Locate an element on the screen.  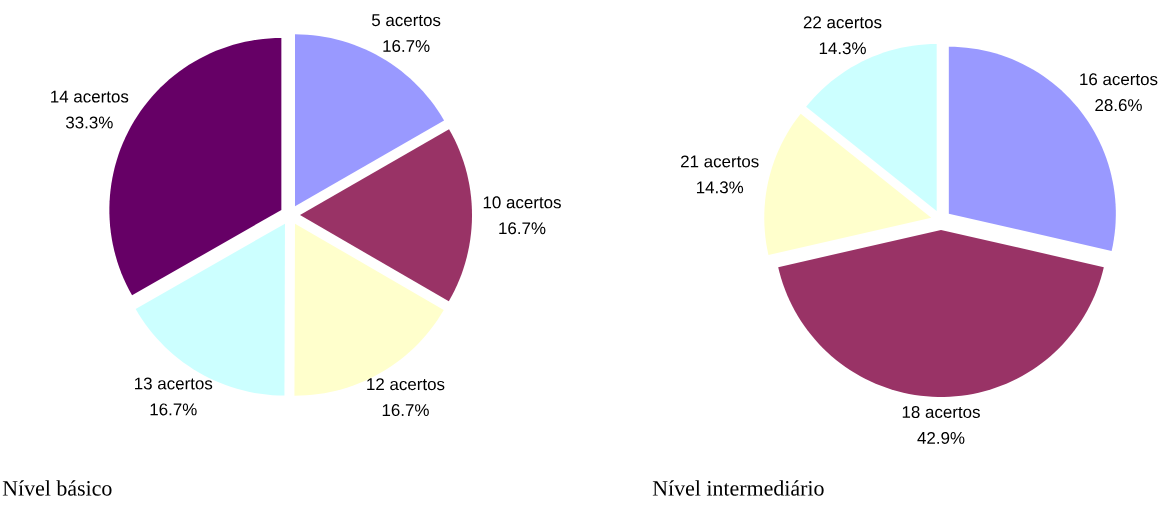
text: Nível intermediário is located at coordinates (738, 488).